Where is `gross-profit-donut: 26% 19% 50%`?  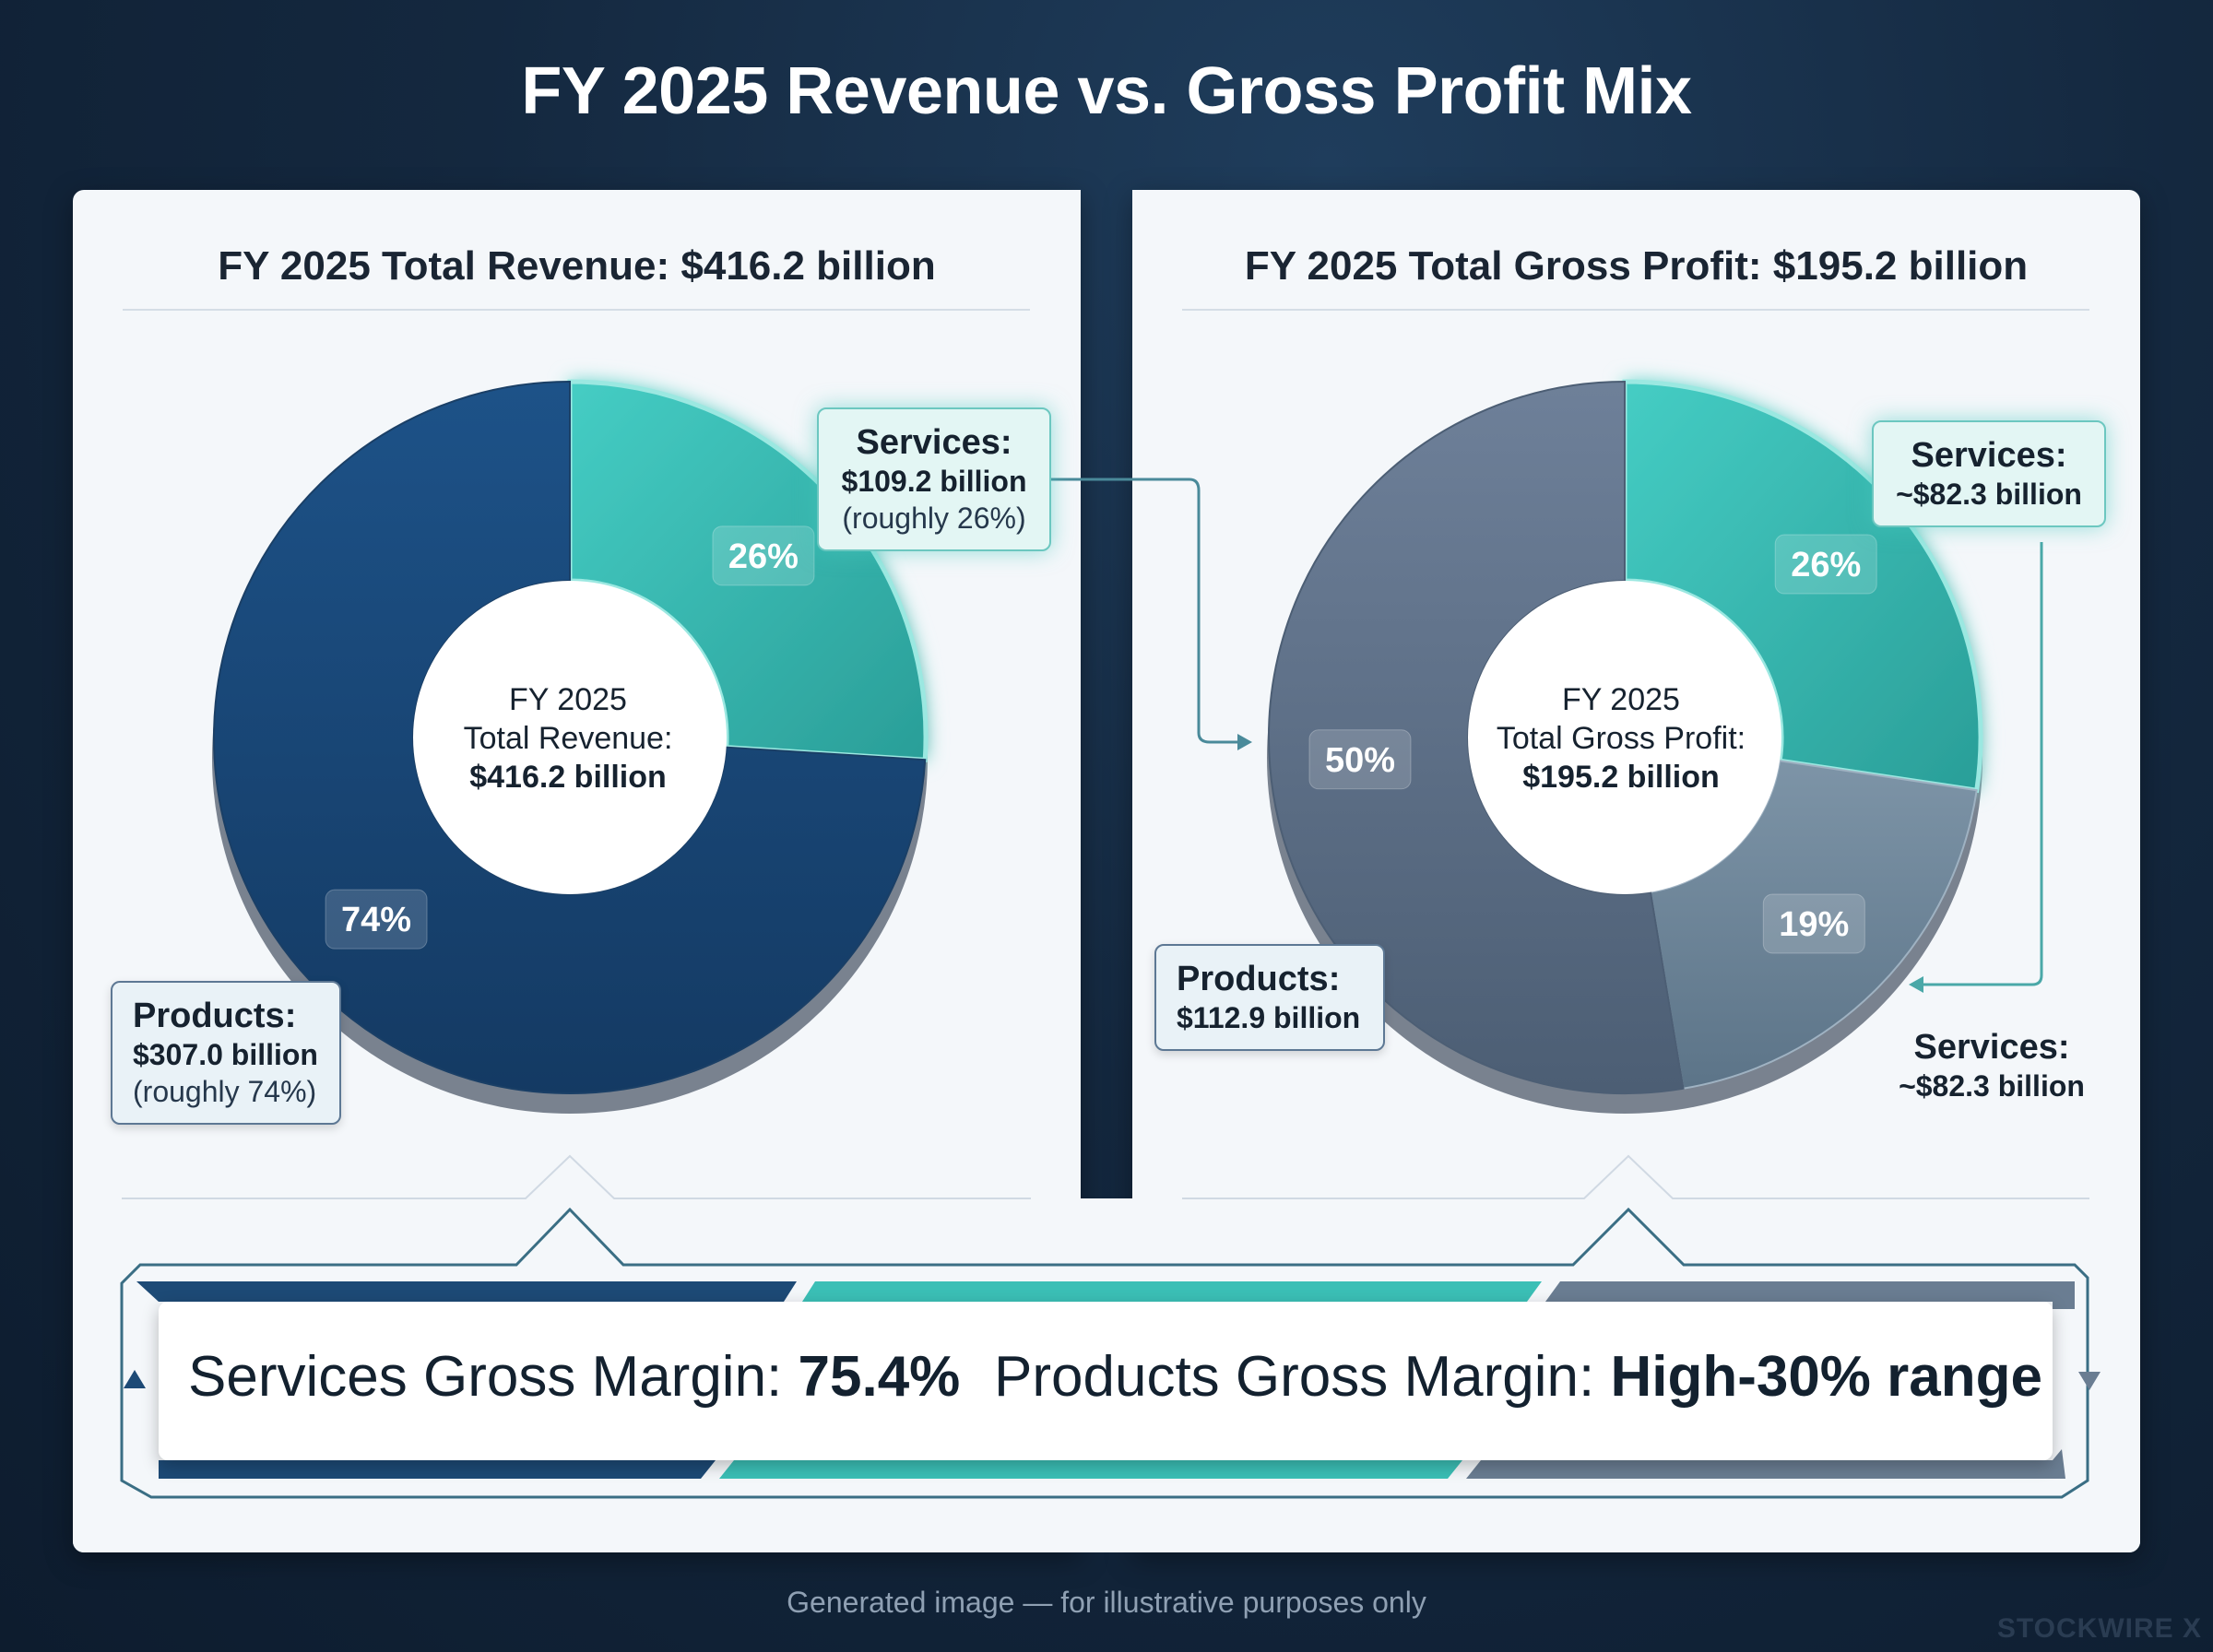
gross-profit-donut: 26% 19% 50% is located at coordinates (1625, 746).